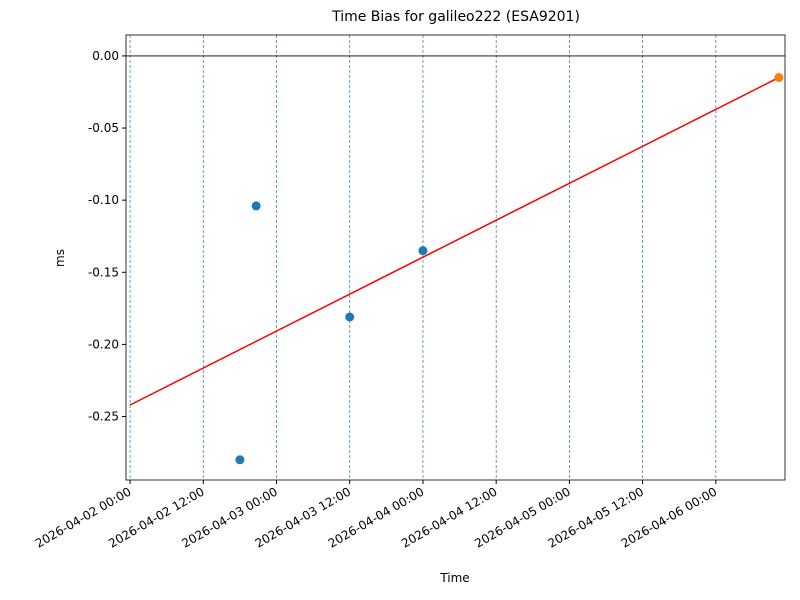 The image size is (800, 600). Describe the element at coordinates (103, 200) in the screenshot. I see `y-tick-label: -0.10` at that location.